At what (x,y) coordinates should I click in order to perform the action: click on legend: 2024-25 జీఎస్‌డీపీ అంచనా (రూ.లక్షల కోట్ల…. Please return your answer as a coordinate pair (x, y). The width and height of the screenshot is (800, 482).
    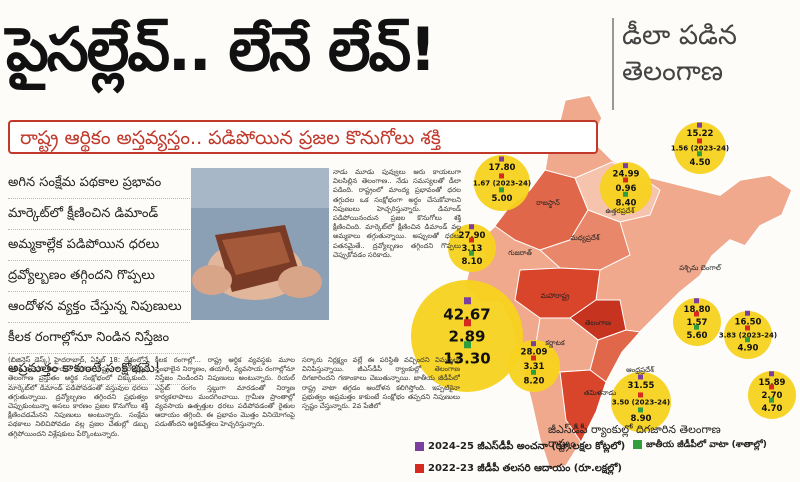
    Looking at the image, I should click on (607, 461).